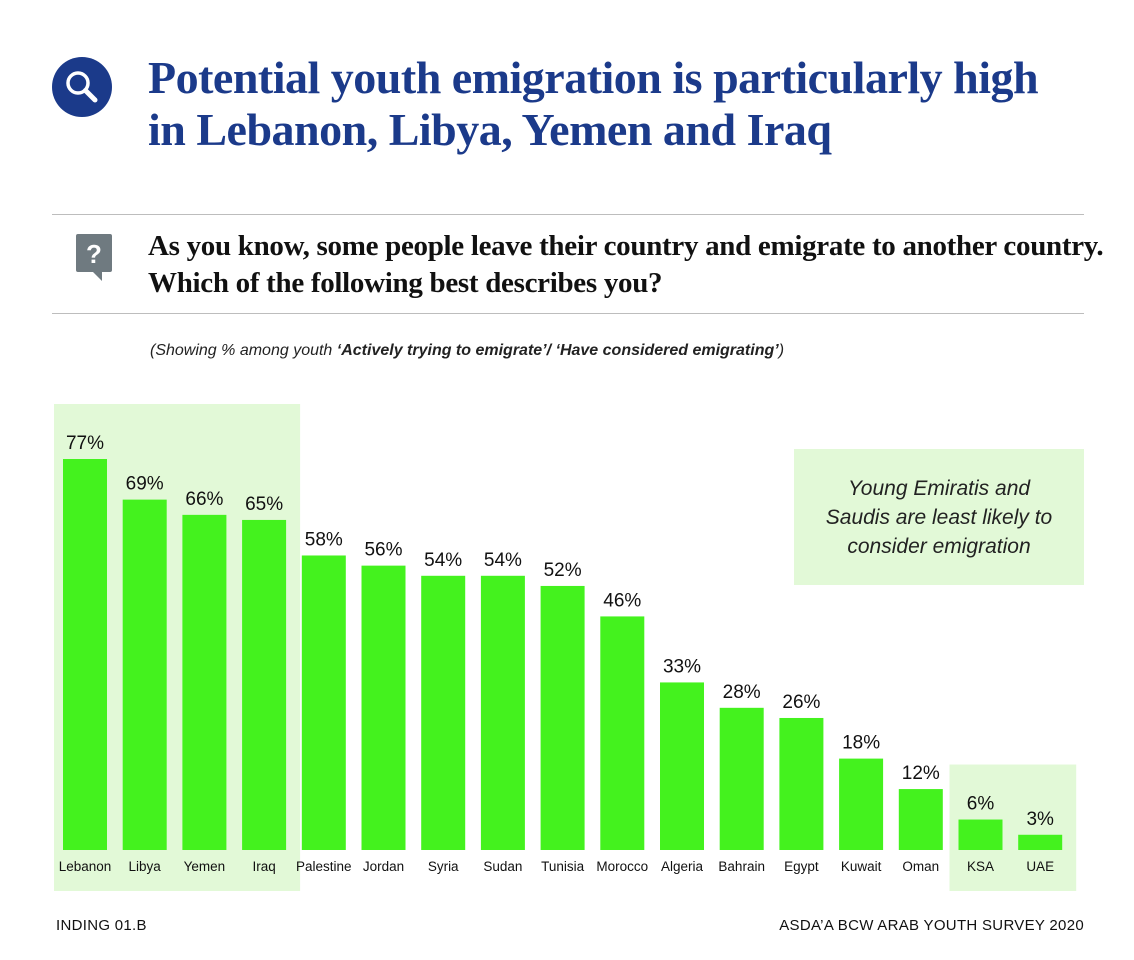 The width and height of the screenshot is (1134, 960). What do you see at coordinates (981, 804) in the screenshot?
I see `value-label-ksa: 6%` at bounding box center [981, 804].